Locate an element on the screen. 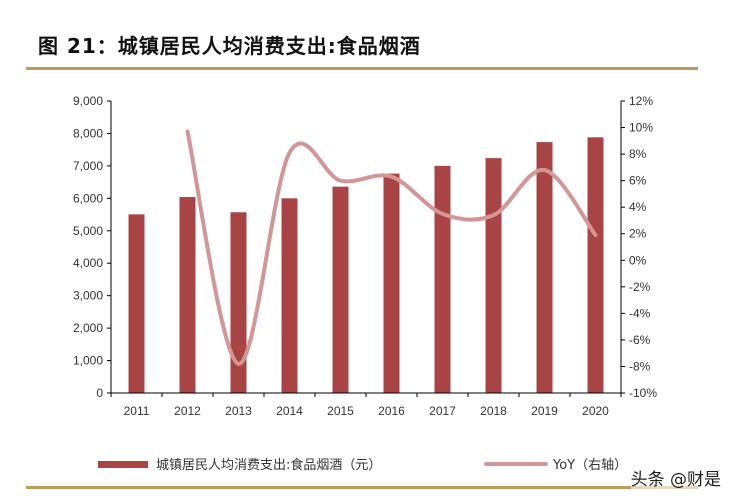  right-tick-label: -4% is located at coordinates (640, 313).